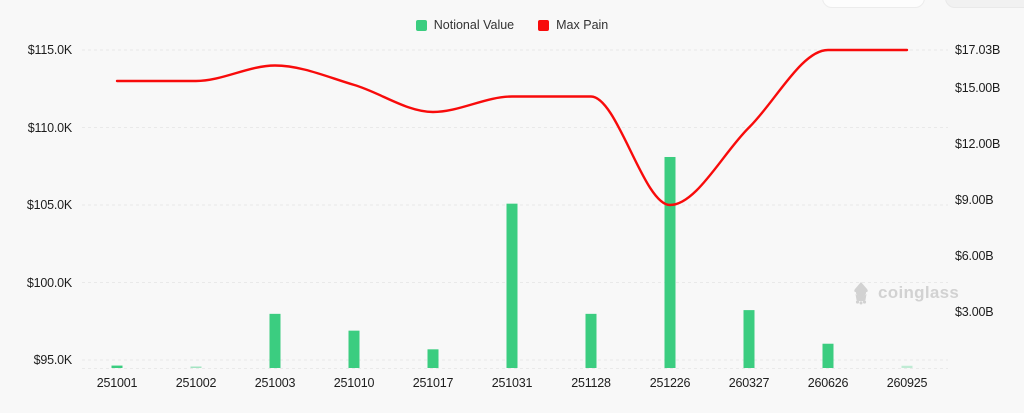  Describe the element at coordinates (49, 127) in the screenshot. I see `left-axis-tick: $110.0K` at that location.